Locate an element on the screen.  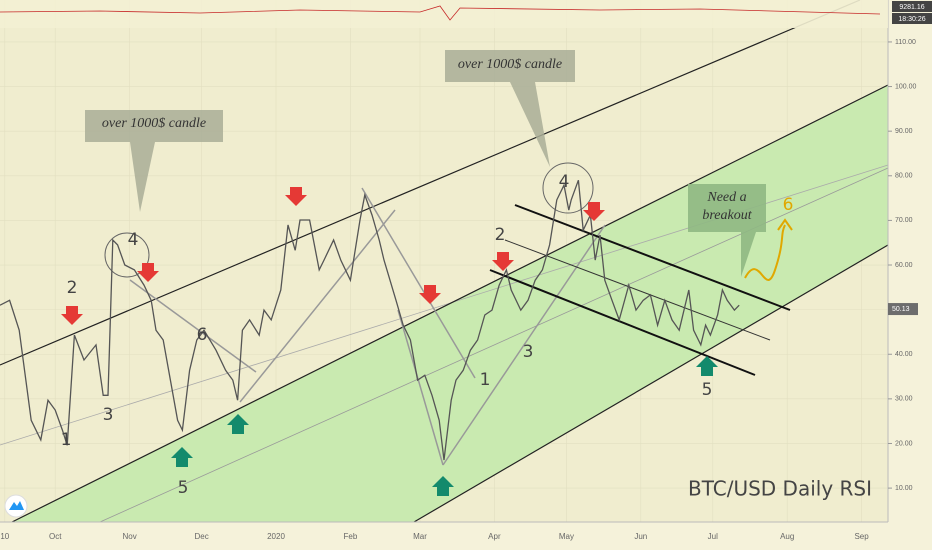
logo-icon is located at coordinates (16, 505).